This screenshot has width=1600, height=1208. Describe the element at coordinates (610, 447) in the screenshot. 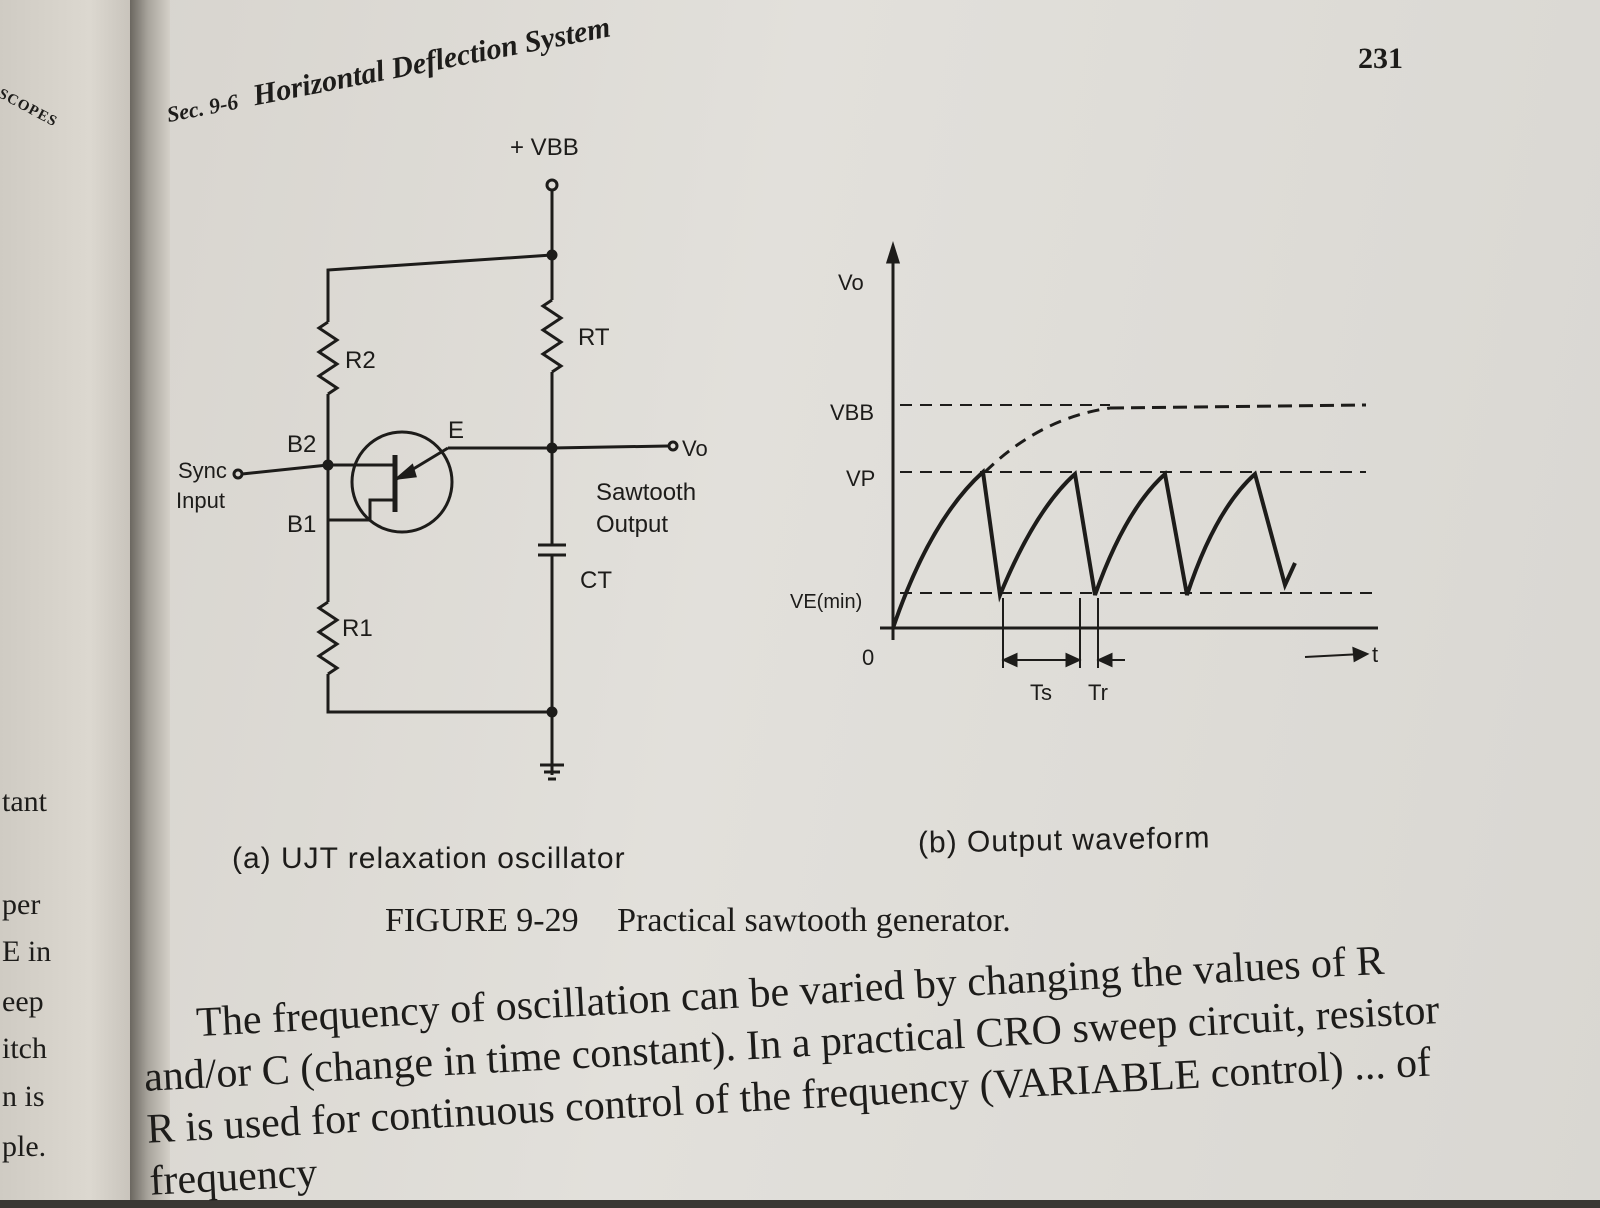

I see `output-wire` at that location.